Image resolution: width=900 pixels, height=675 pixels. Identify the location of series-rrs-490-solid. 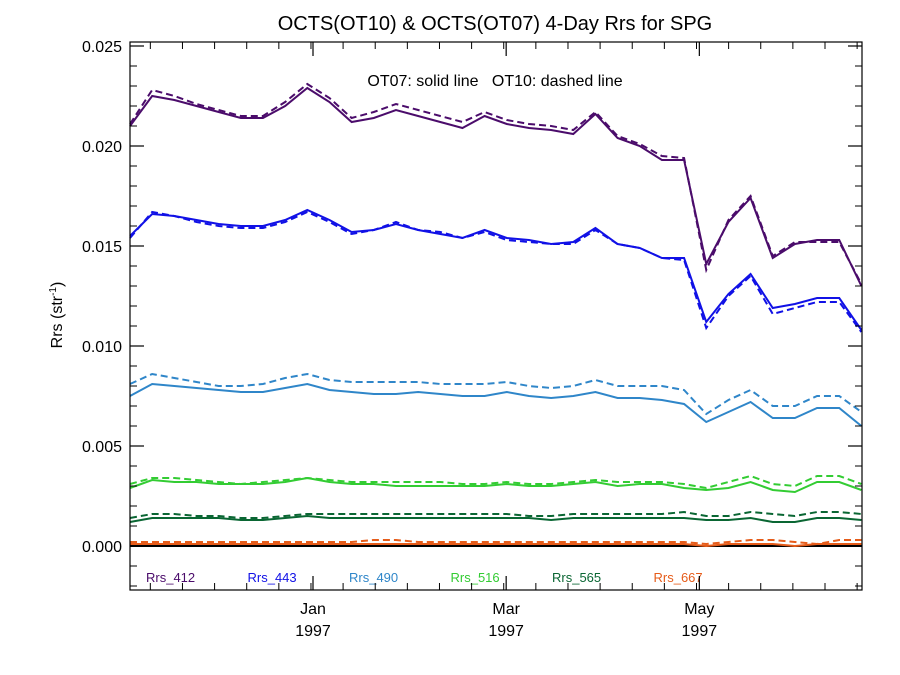
(496, 404).